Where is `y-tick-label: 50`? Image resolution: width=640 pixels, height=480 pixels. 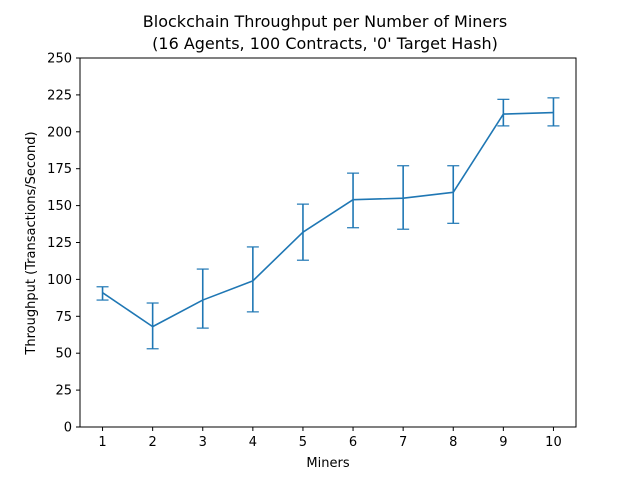
y-tick-label: 50 is located at coordinates (63, 354).